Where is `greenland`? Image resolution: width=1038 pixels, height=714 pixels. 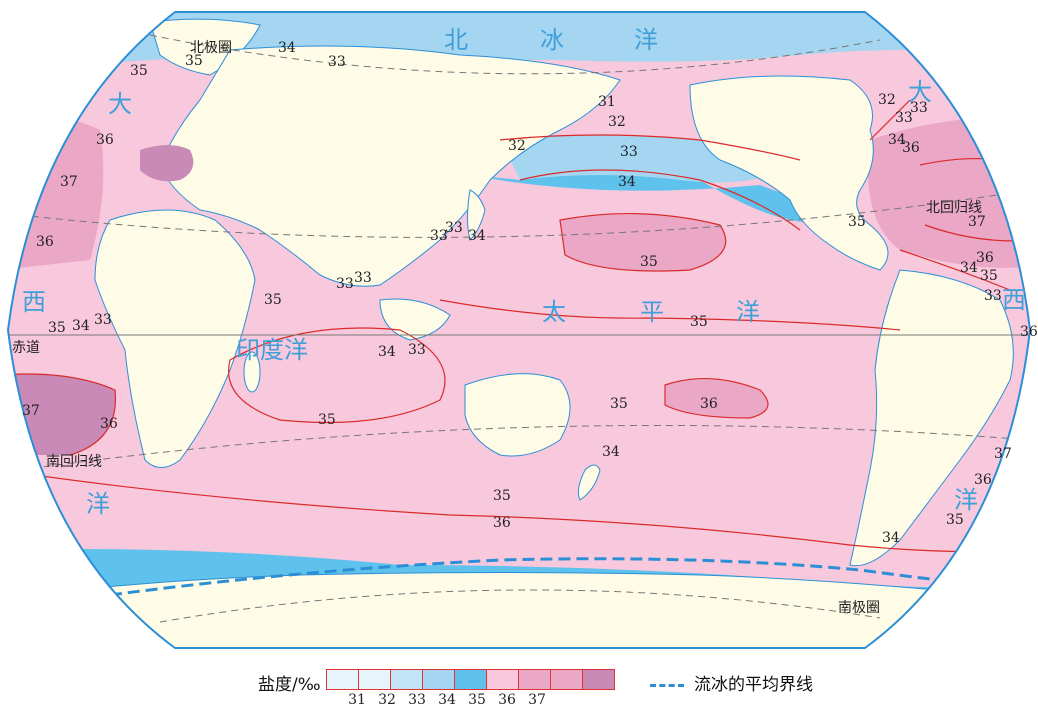
greenland is located at coordinates (205, 47).